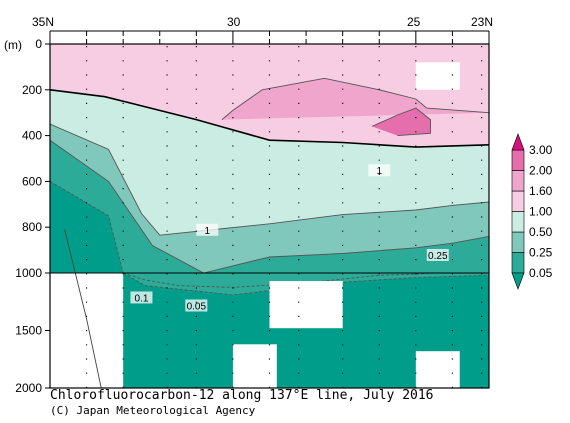 The width and height of the screenshot is (570, 423). I want to click on depth-tick-label: 400, so click(32, 136).